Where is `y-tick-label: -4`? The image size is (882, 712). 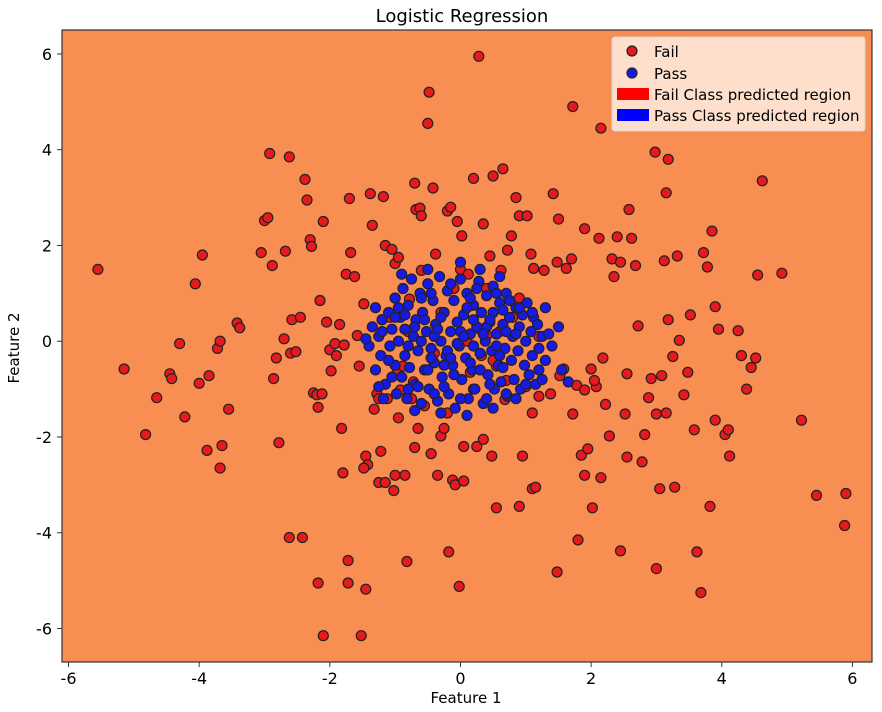
y-tick-label: -4 is located at coordinates (44, 533).